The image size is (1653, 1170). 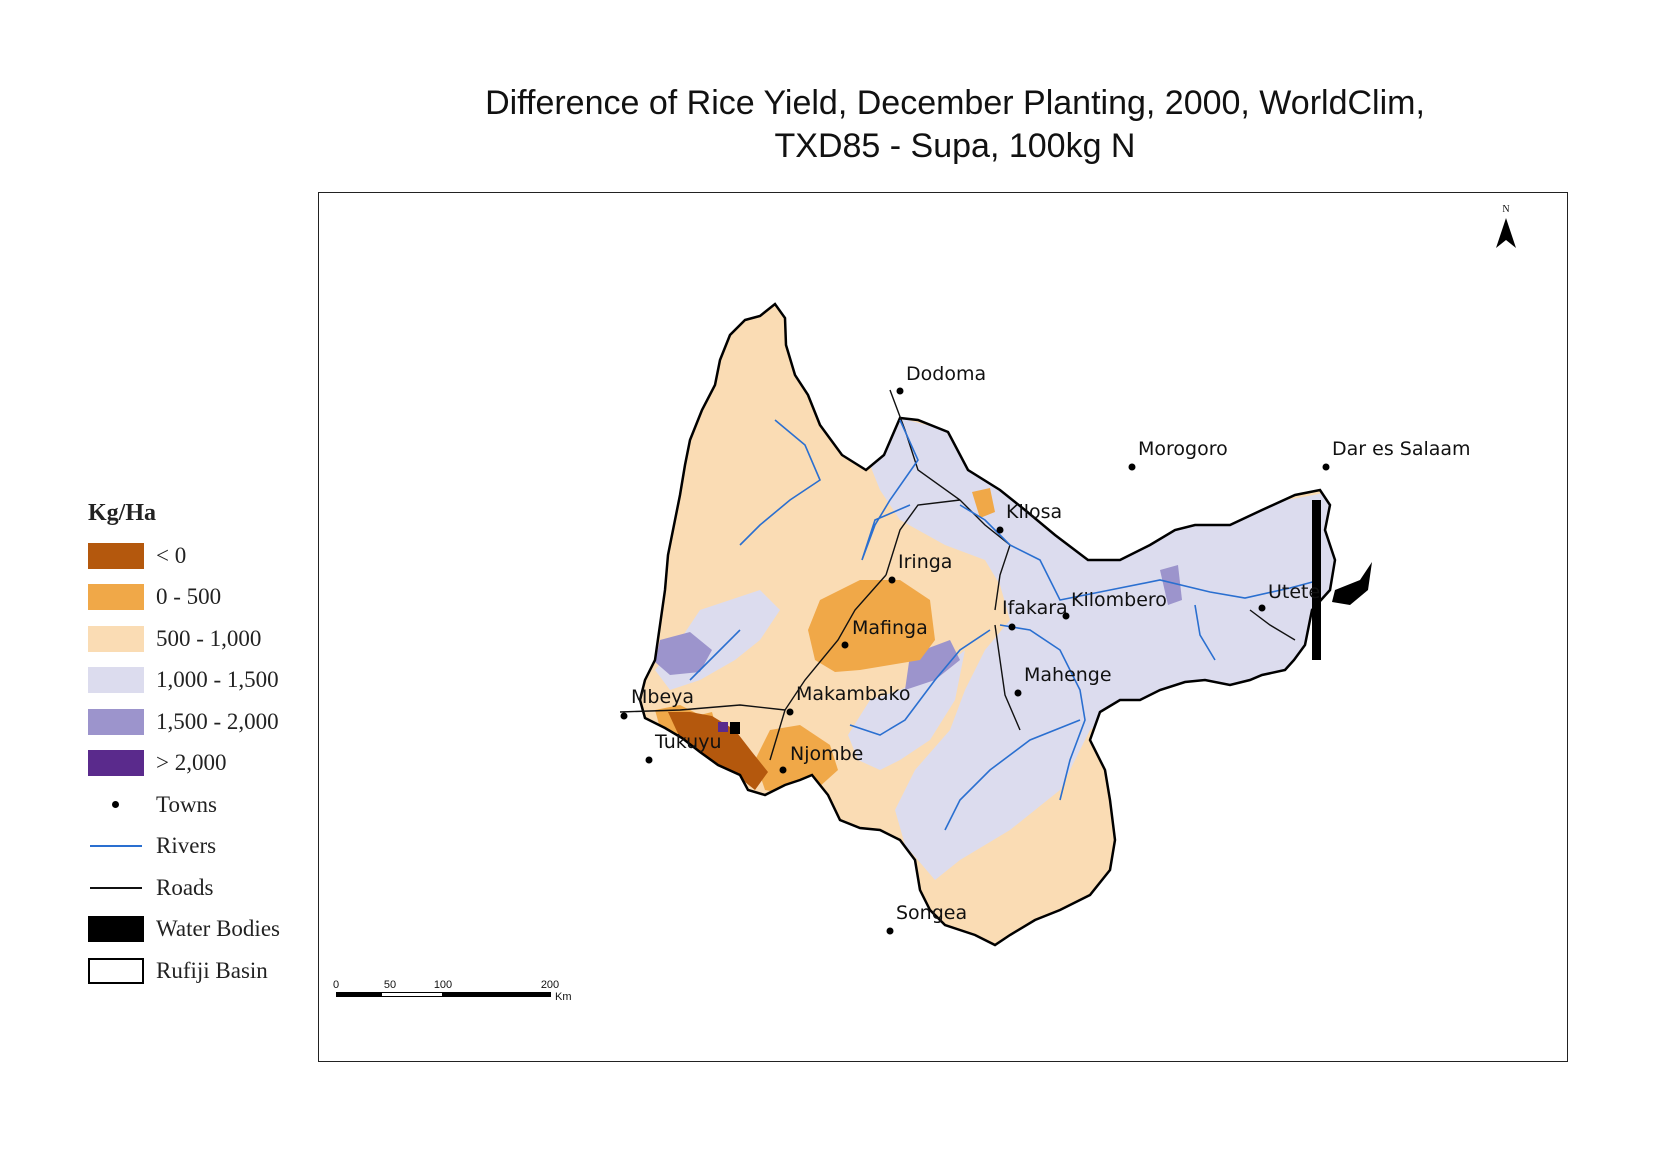 What do you see at coordinates (931, 913) in the screenshot?
I see `town-label-songea: Songea` at bounding box center [931, 913].